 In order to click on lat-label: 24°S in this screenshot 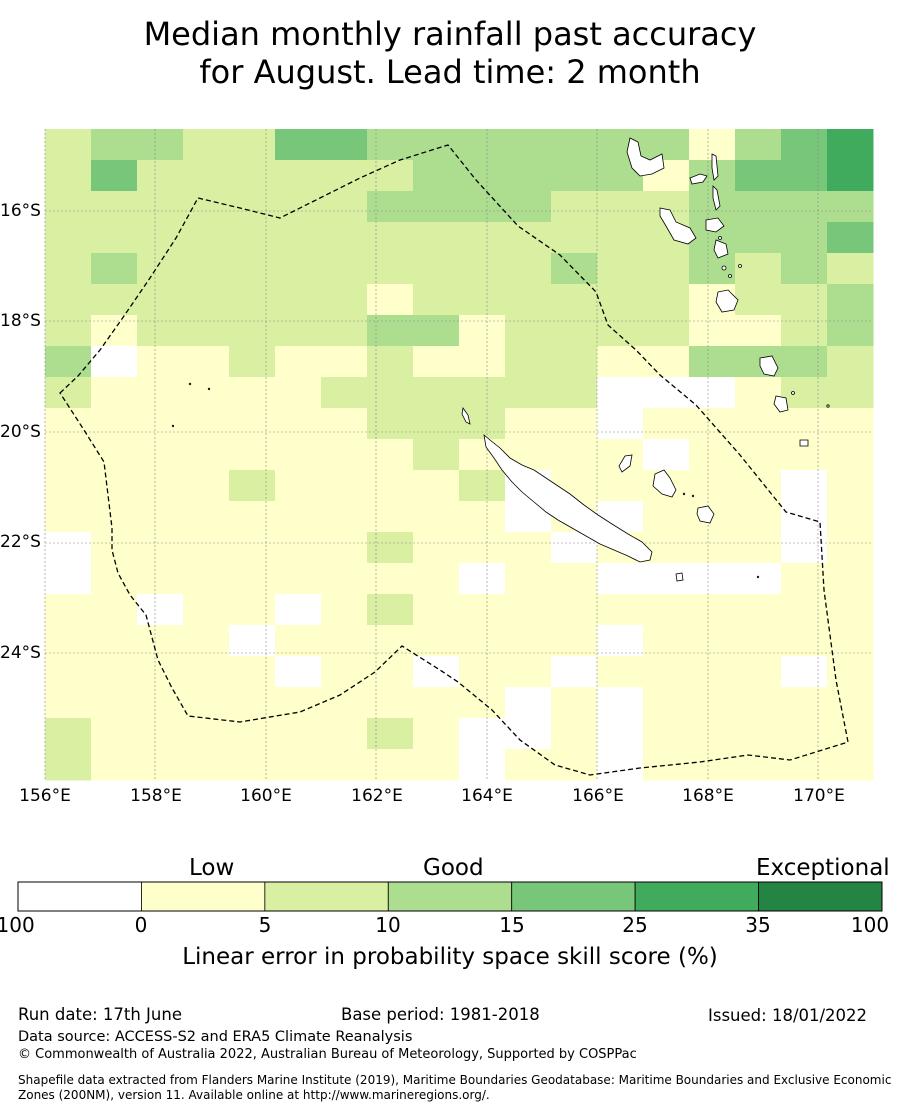, I will do `click(20, 653)`.